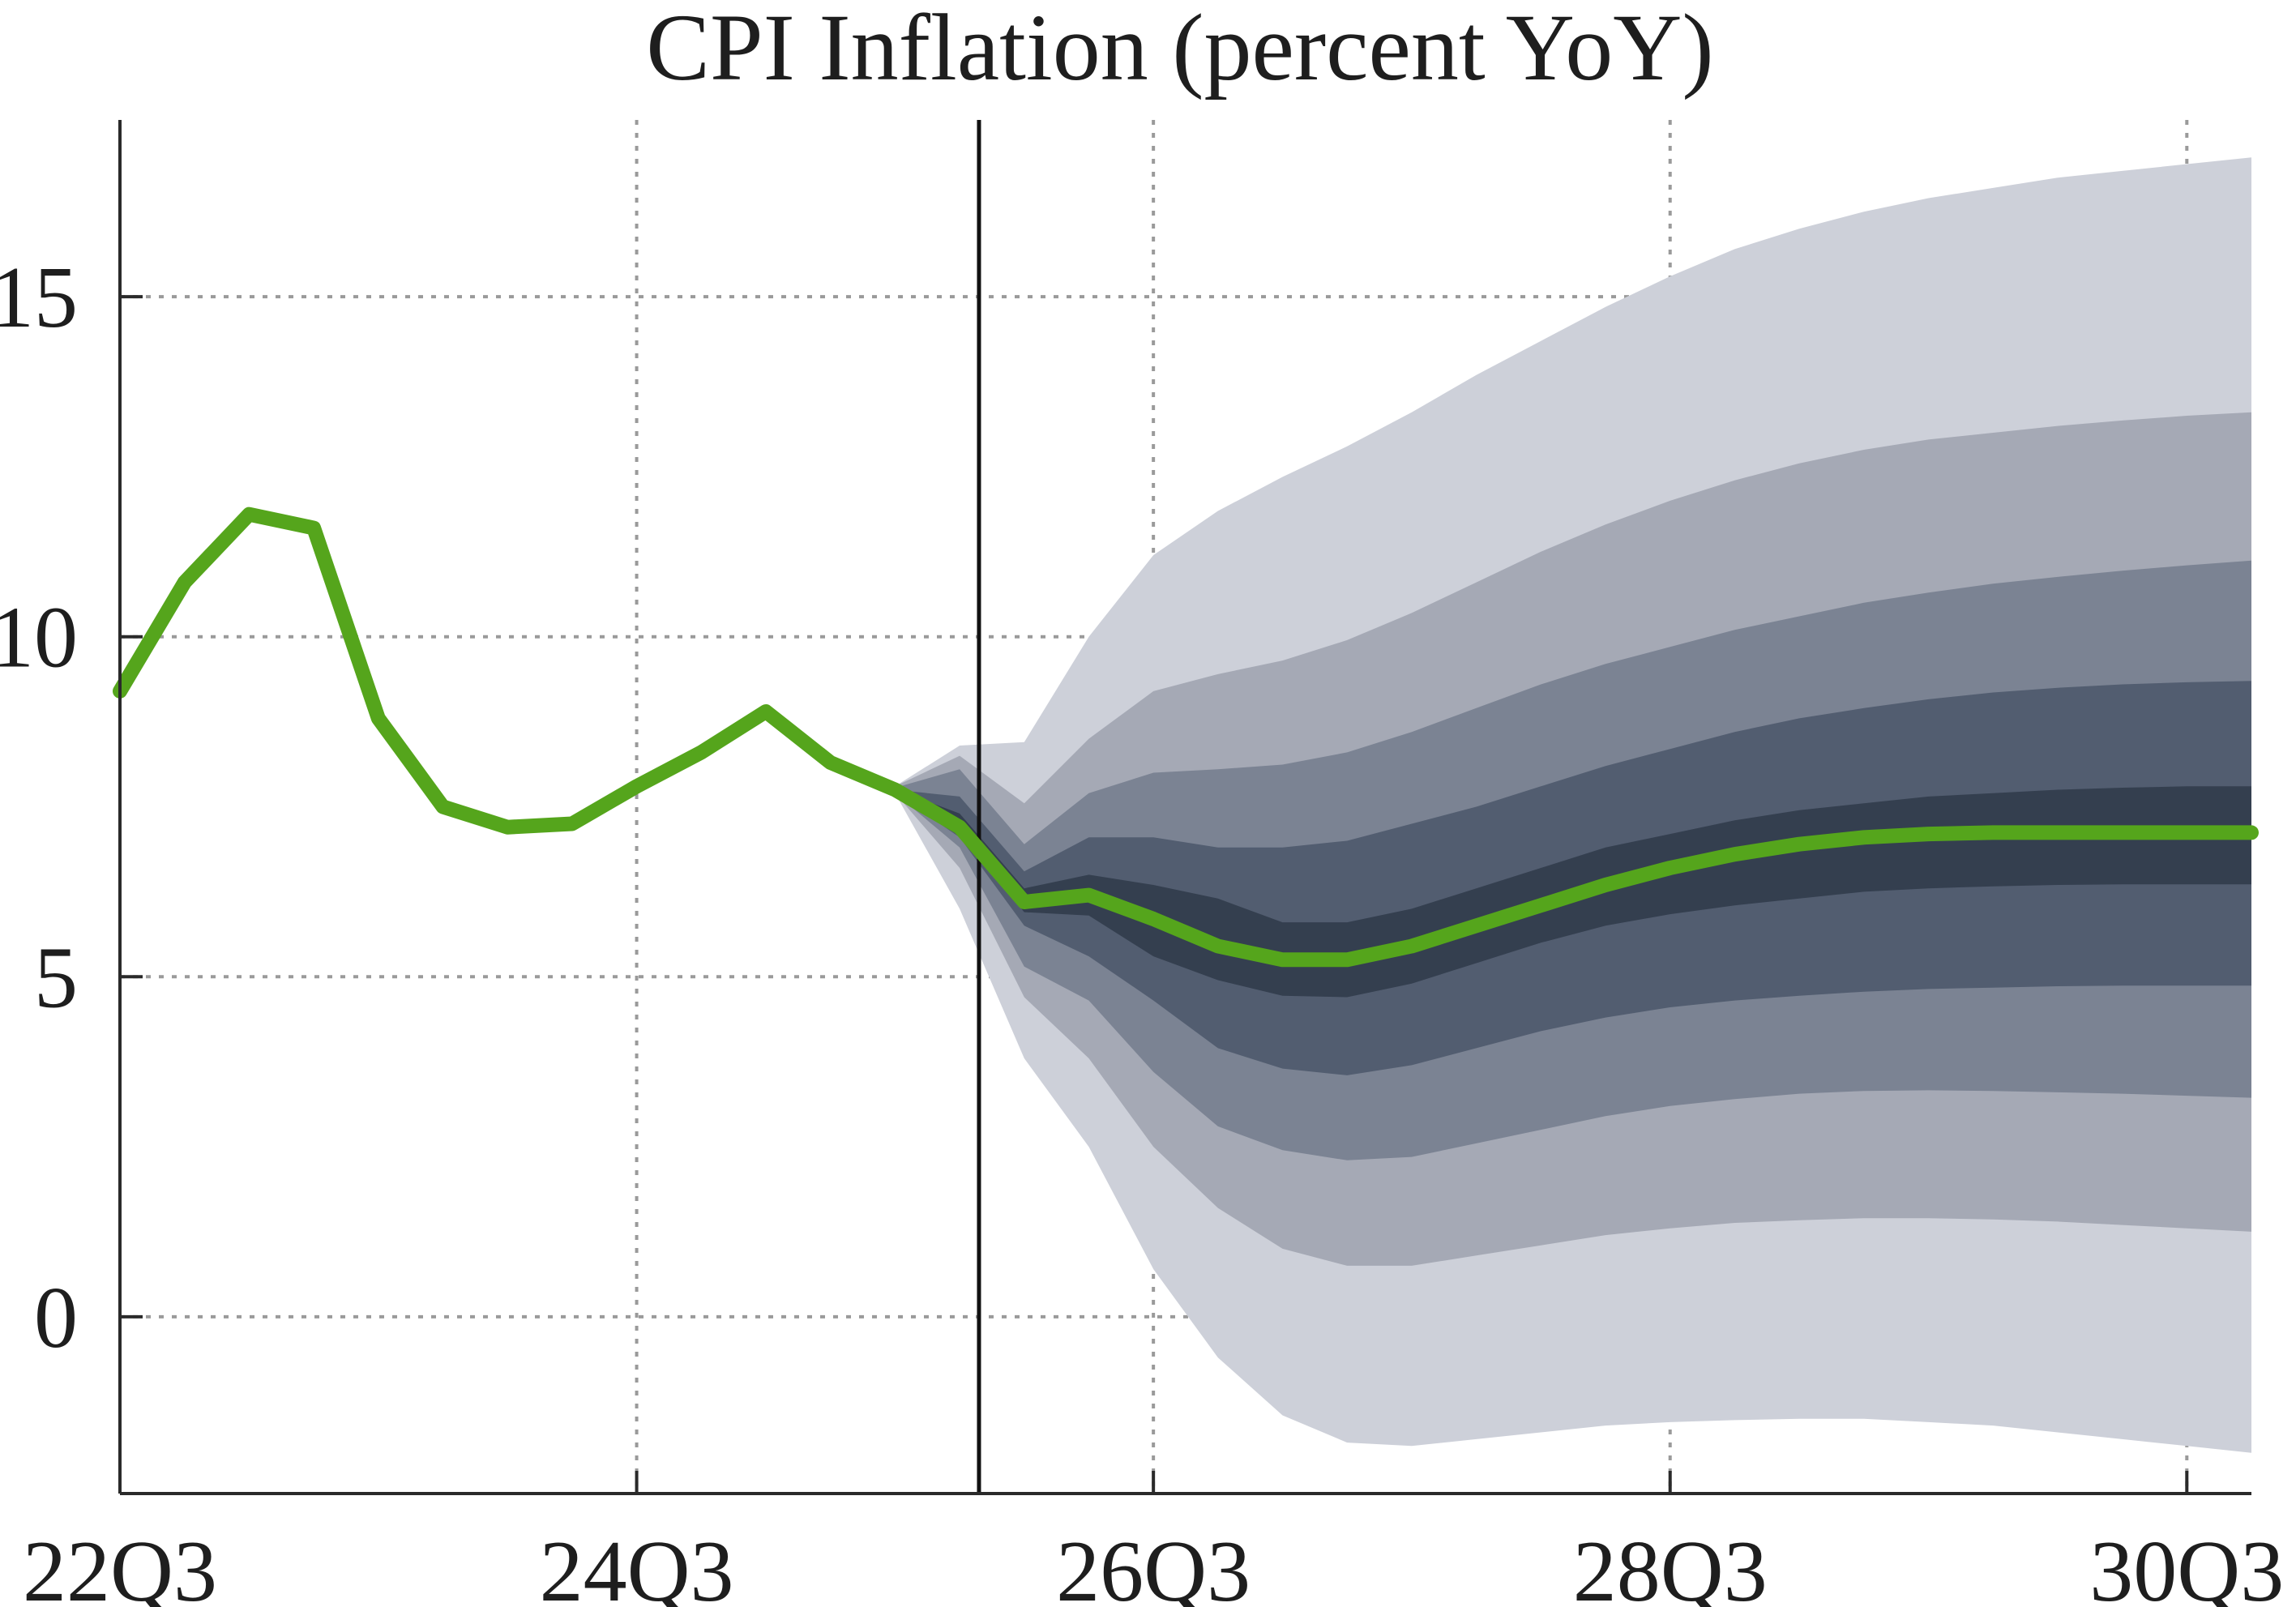 The image size is (2296, 1607). What do you see at coordinates (56, 1318) in the screenshot?
I see `y-tick-label-0: 0` at bounding box center [56, 1318].